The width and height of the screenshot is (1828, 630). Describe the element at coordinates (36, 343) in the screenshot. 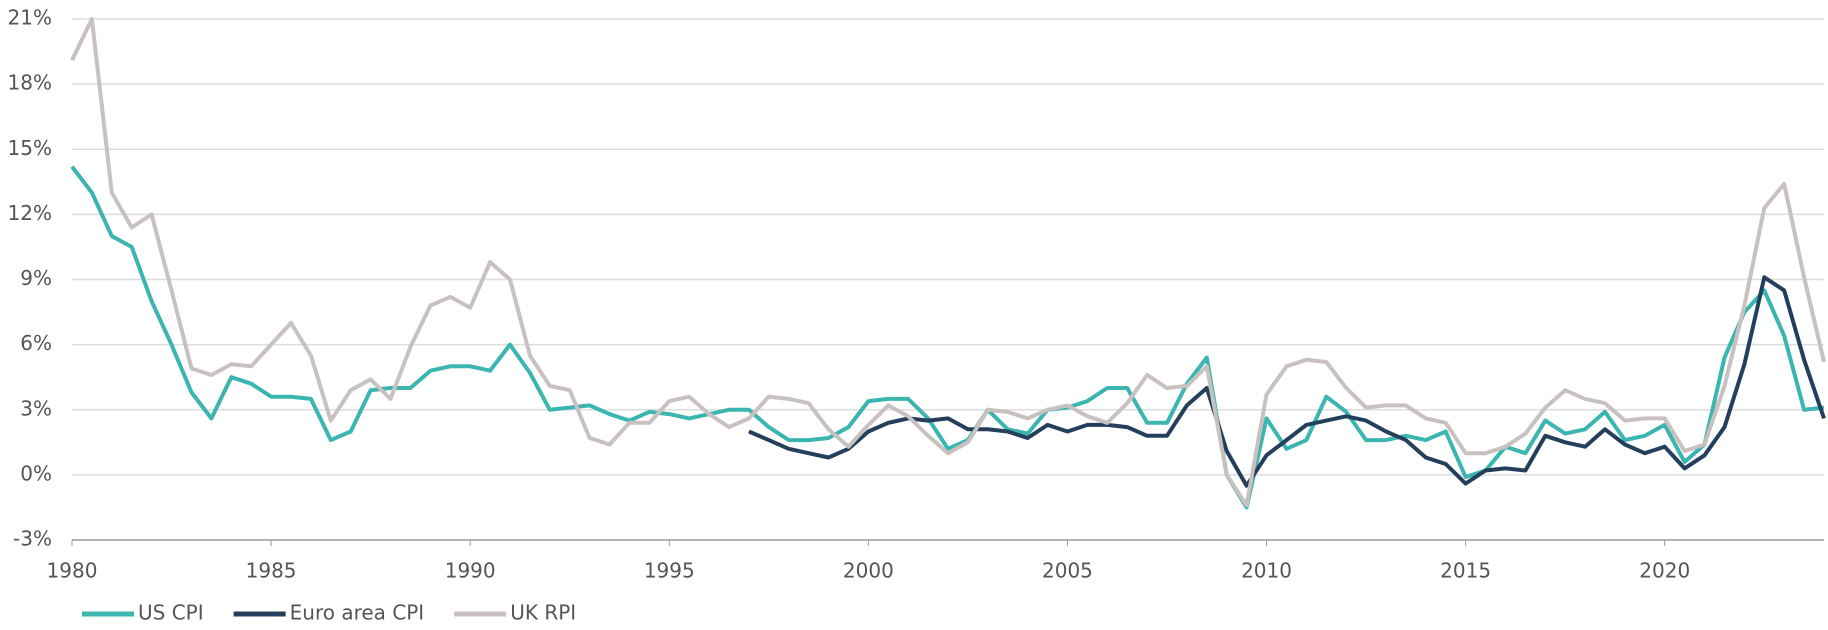

I see `y-tick-label: 6%` at that location.